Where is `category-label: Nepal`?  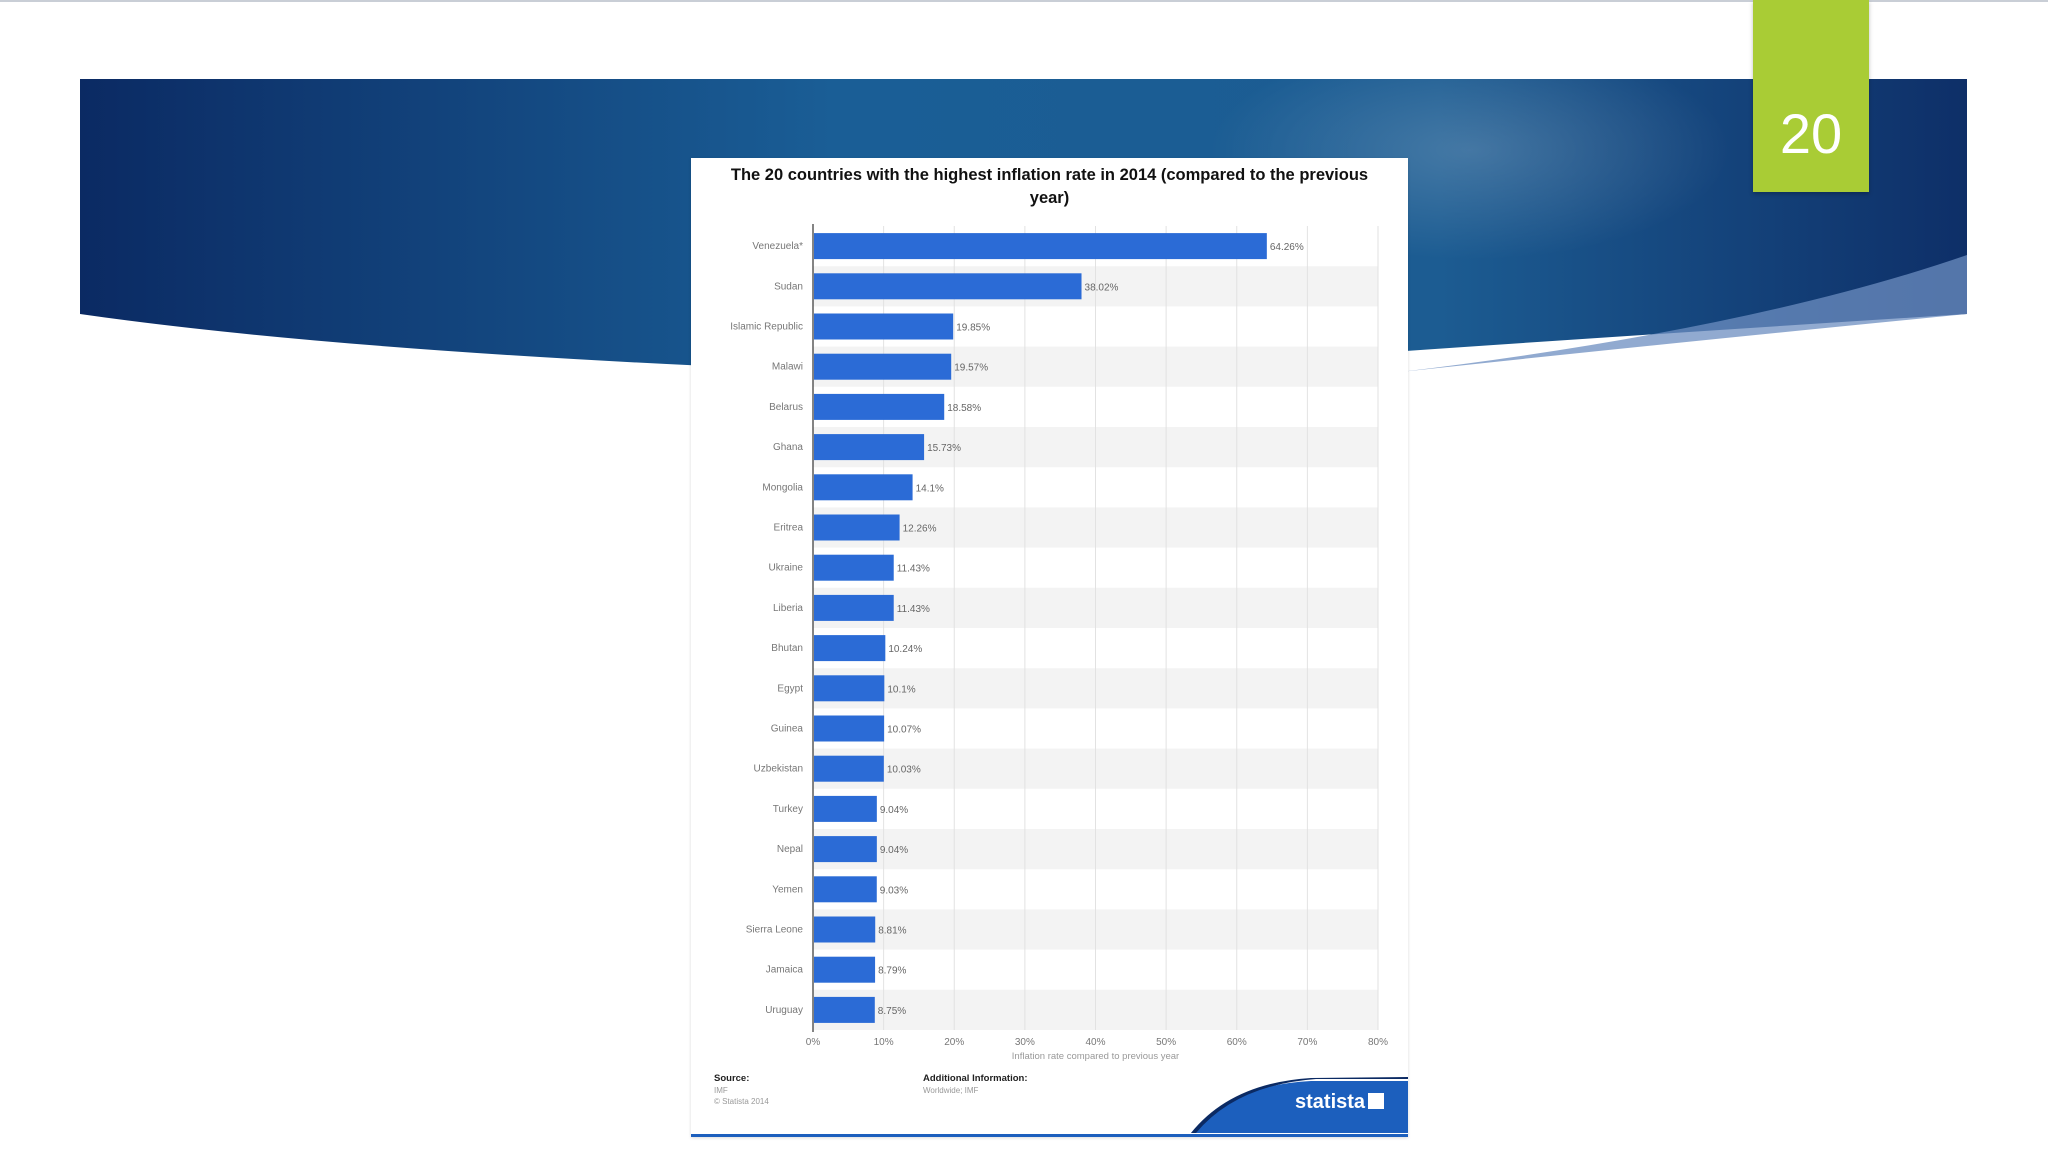
category-label: Nepal is located at coordinates (790, 849).